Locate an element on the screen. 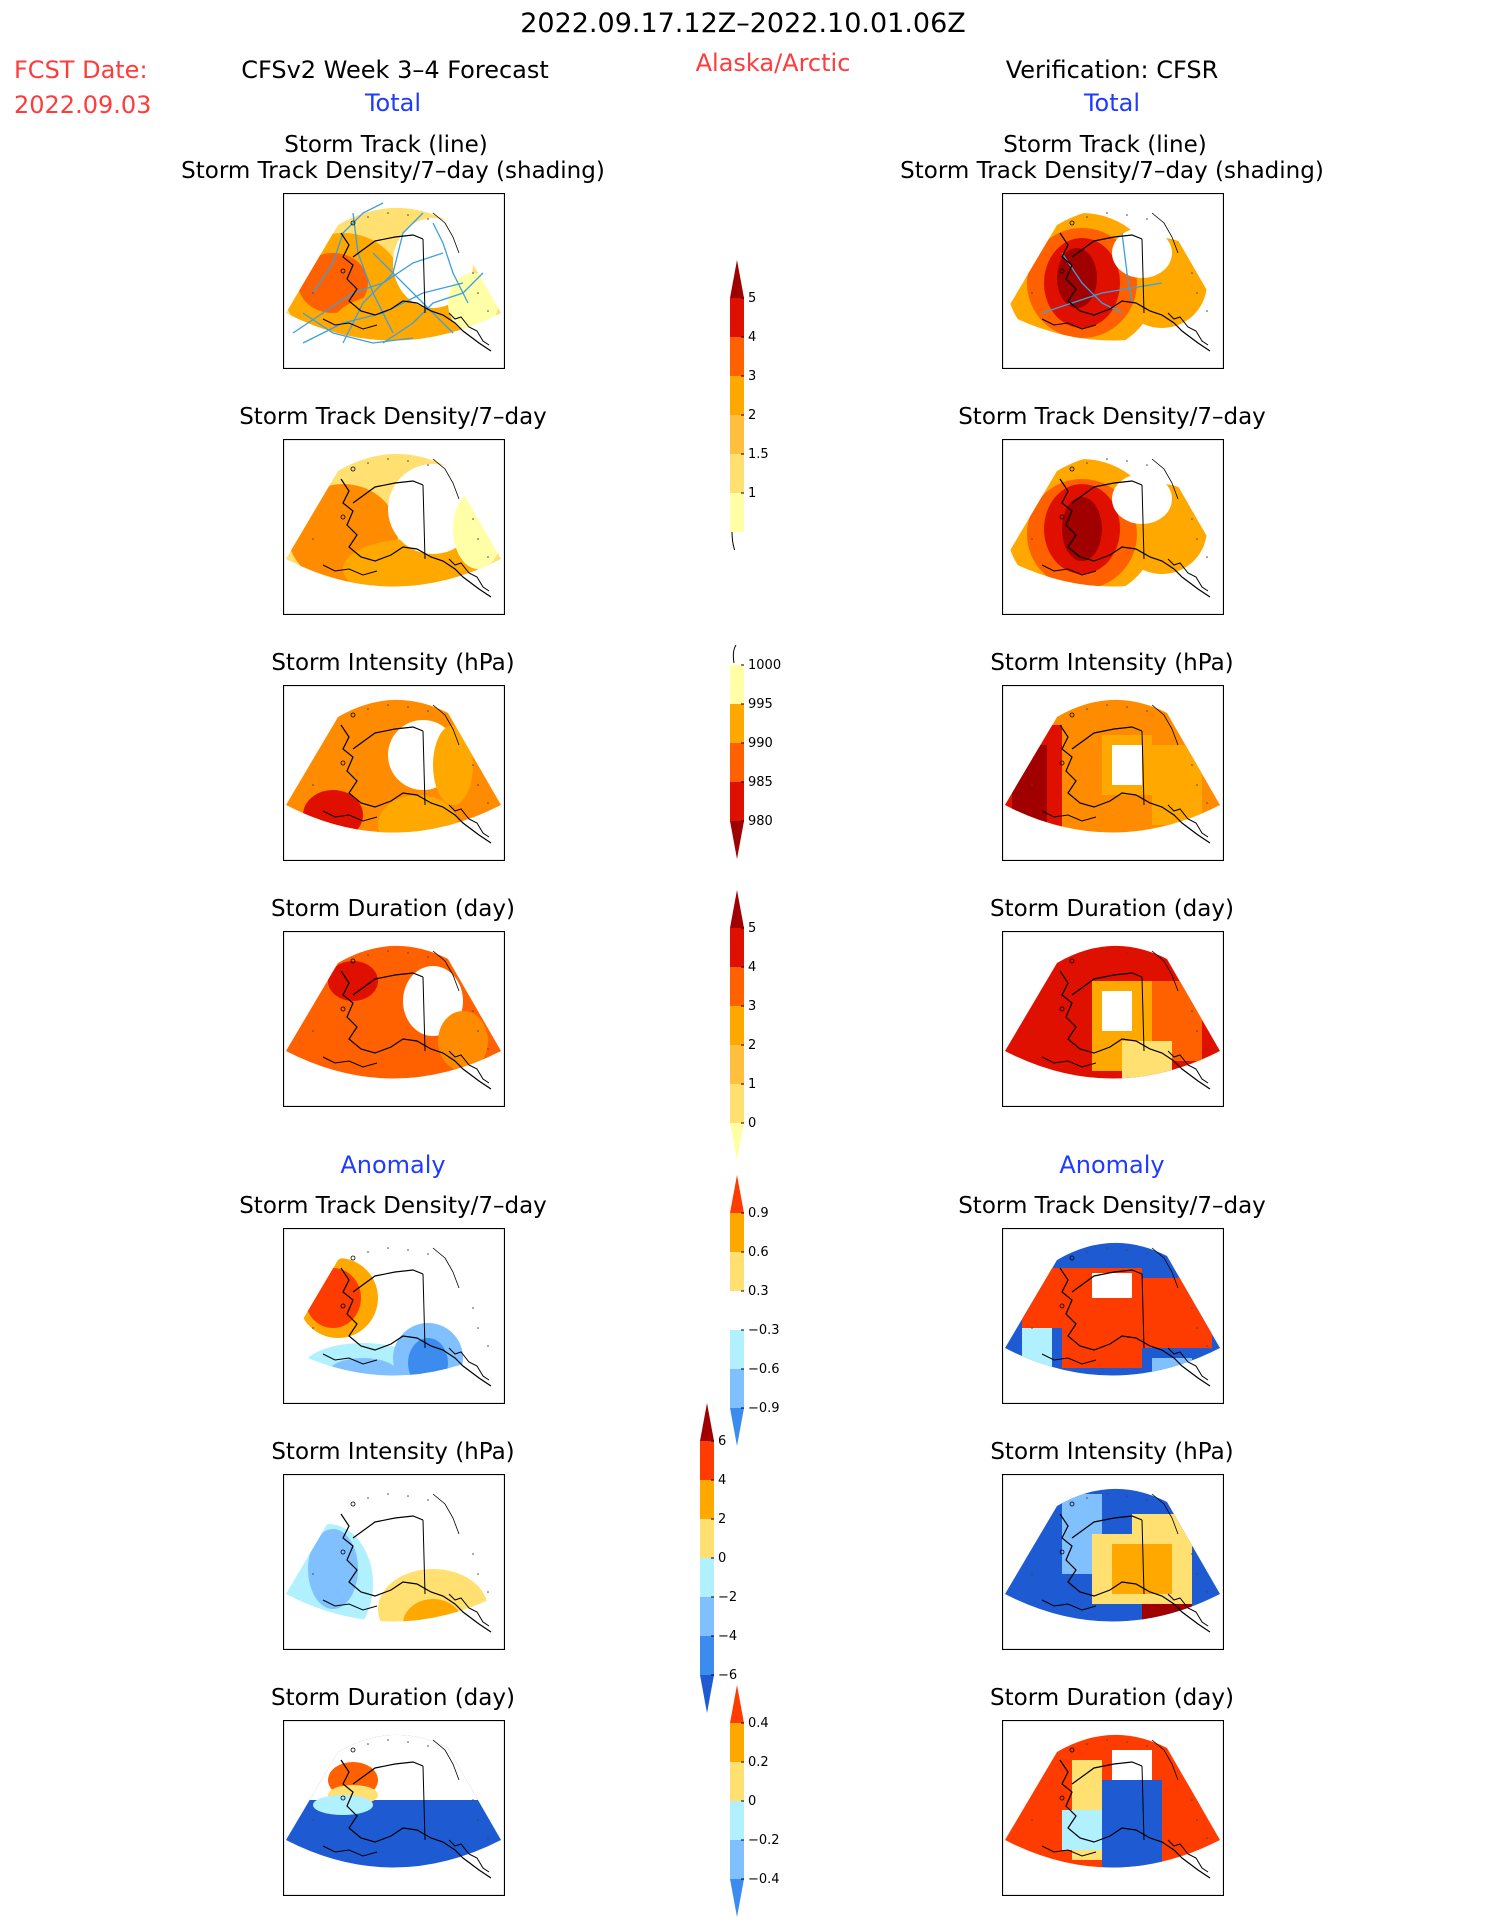 This screenshot has width=1487, height=1925. colorbar-total-intensity-tick-label: 990 is located at coordinates (760, 743).